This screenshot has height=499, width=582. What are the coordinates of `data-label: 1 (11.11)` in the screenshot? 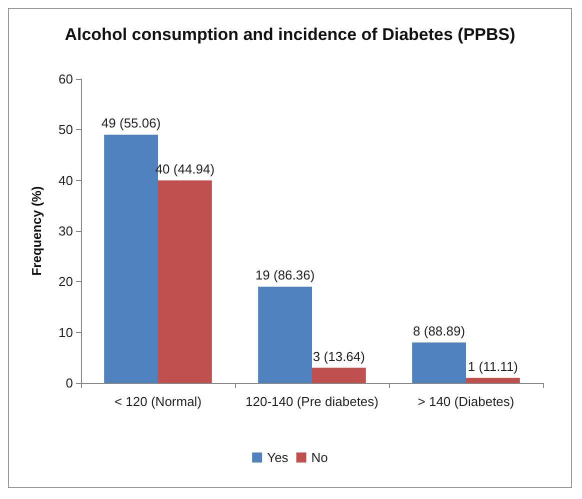 It's located at (493, 366).